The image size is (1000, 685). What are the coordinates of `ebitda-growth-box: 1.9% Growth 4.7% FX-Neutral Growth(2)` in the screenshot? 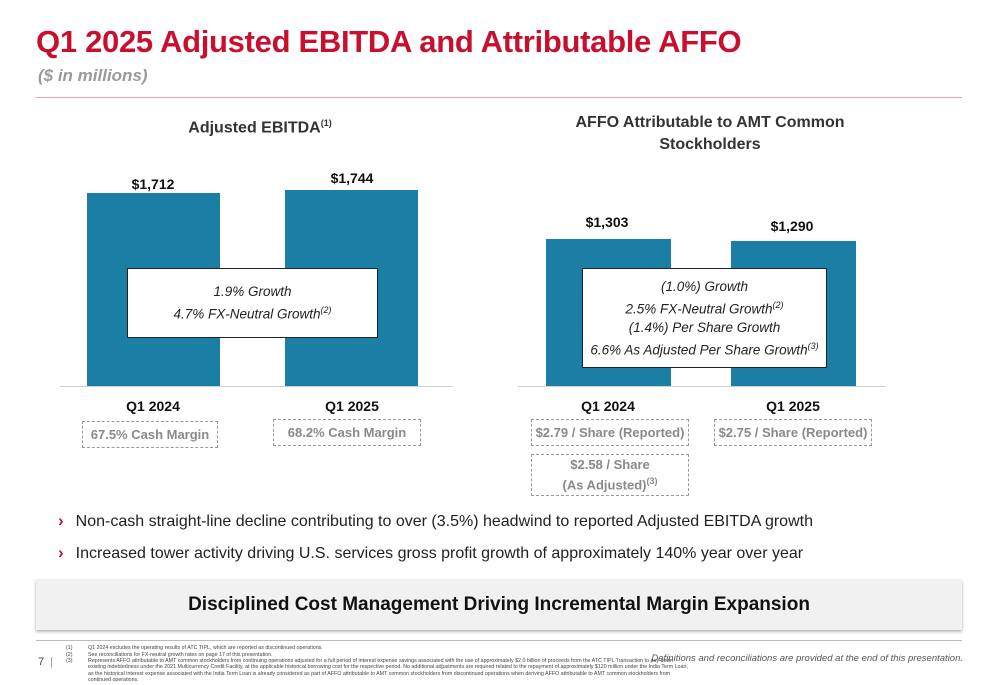 It's located at (252, 303).